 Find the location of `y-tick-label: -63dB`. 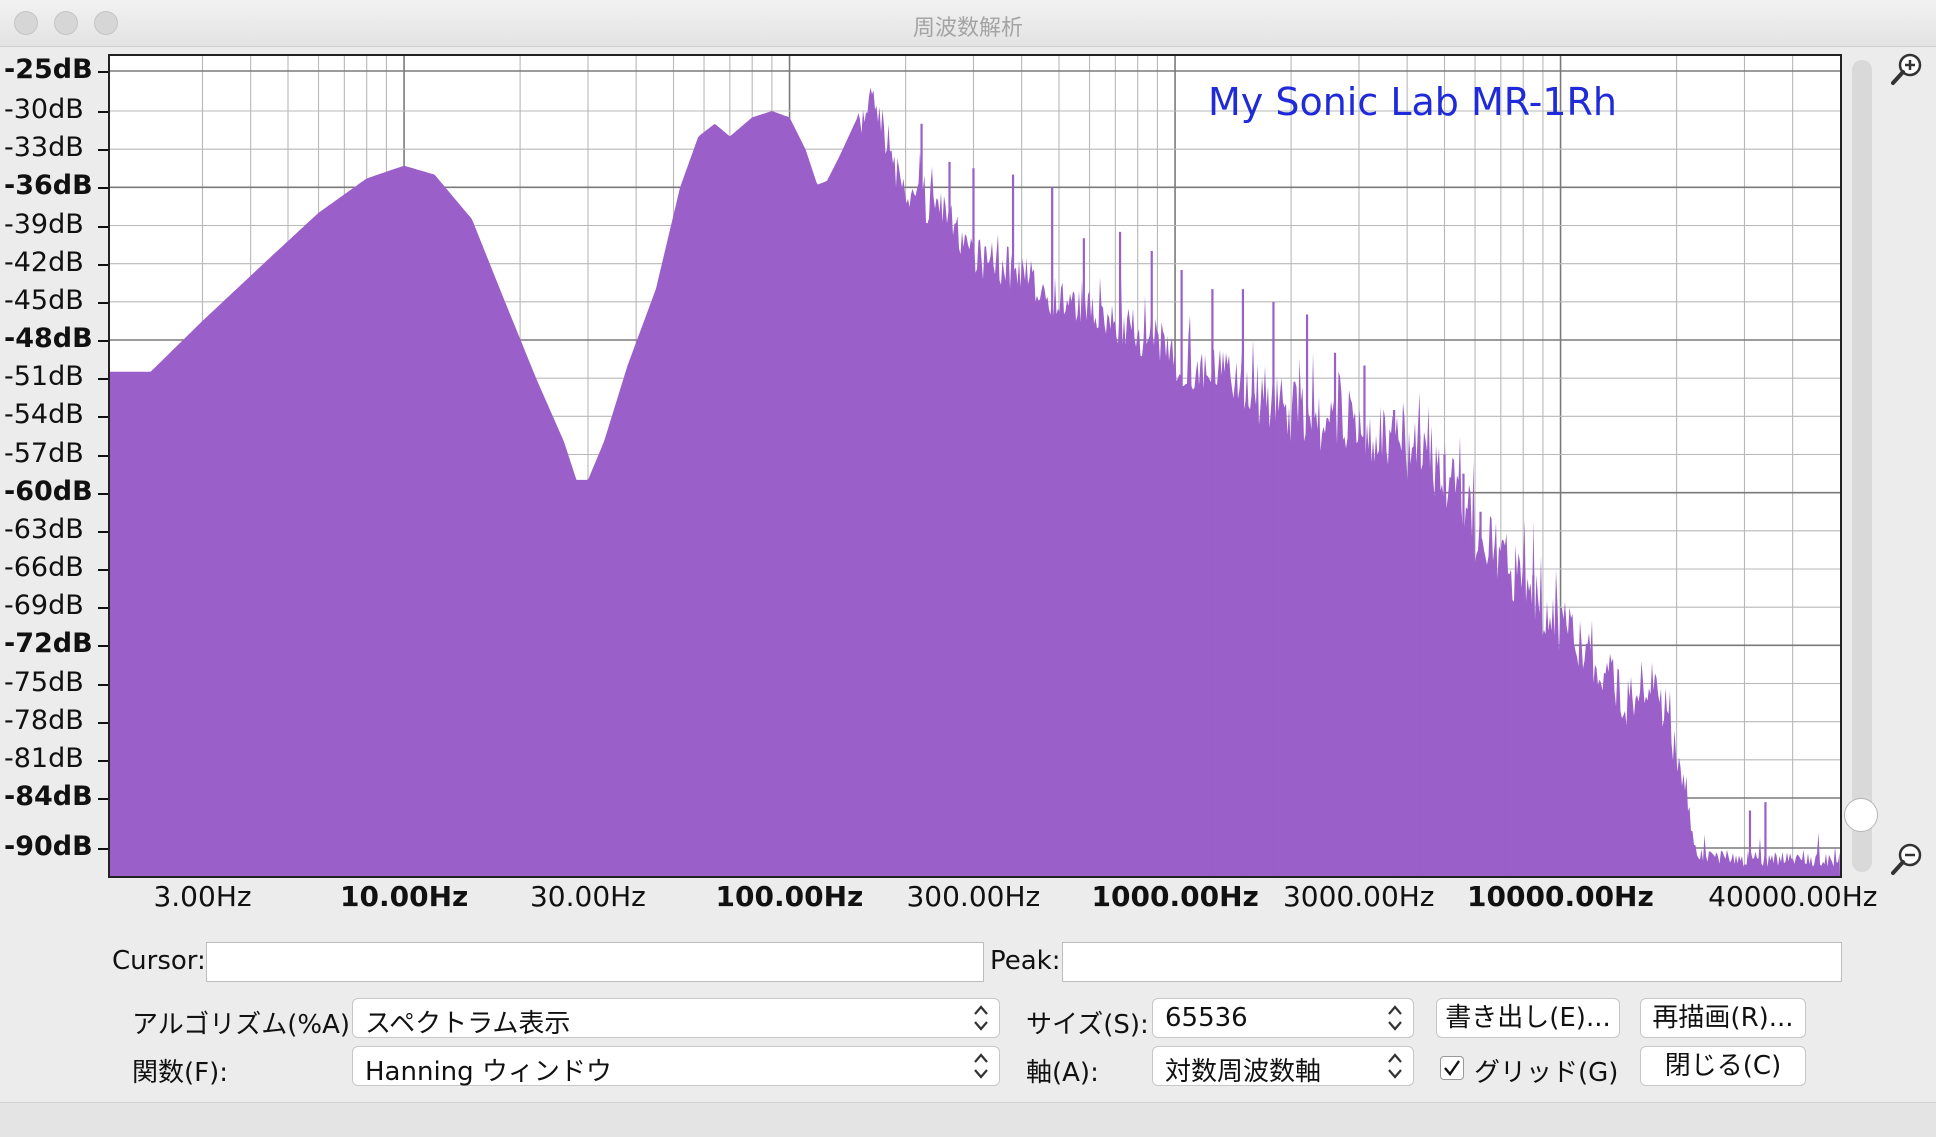

y-tick-label: -63dB is located at coordinates (44, 529).